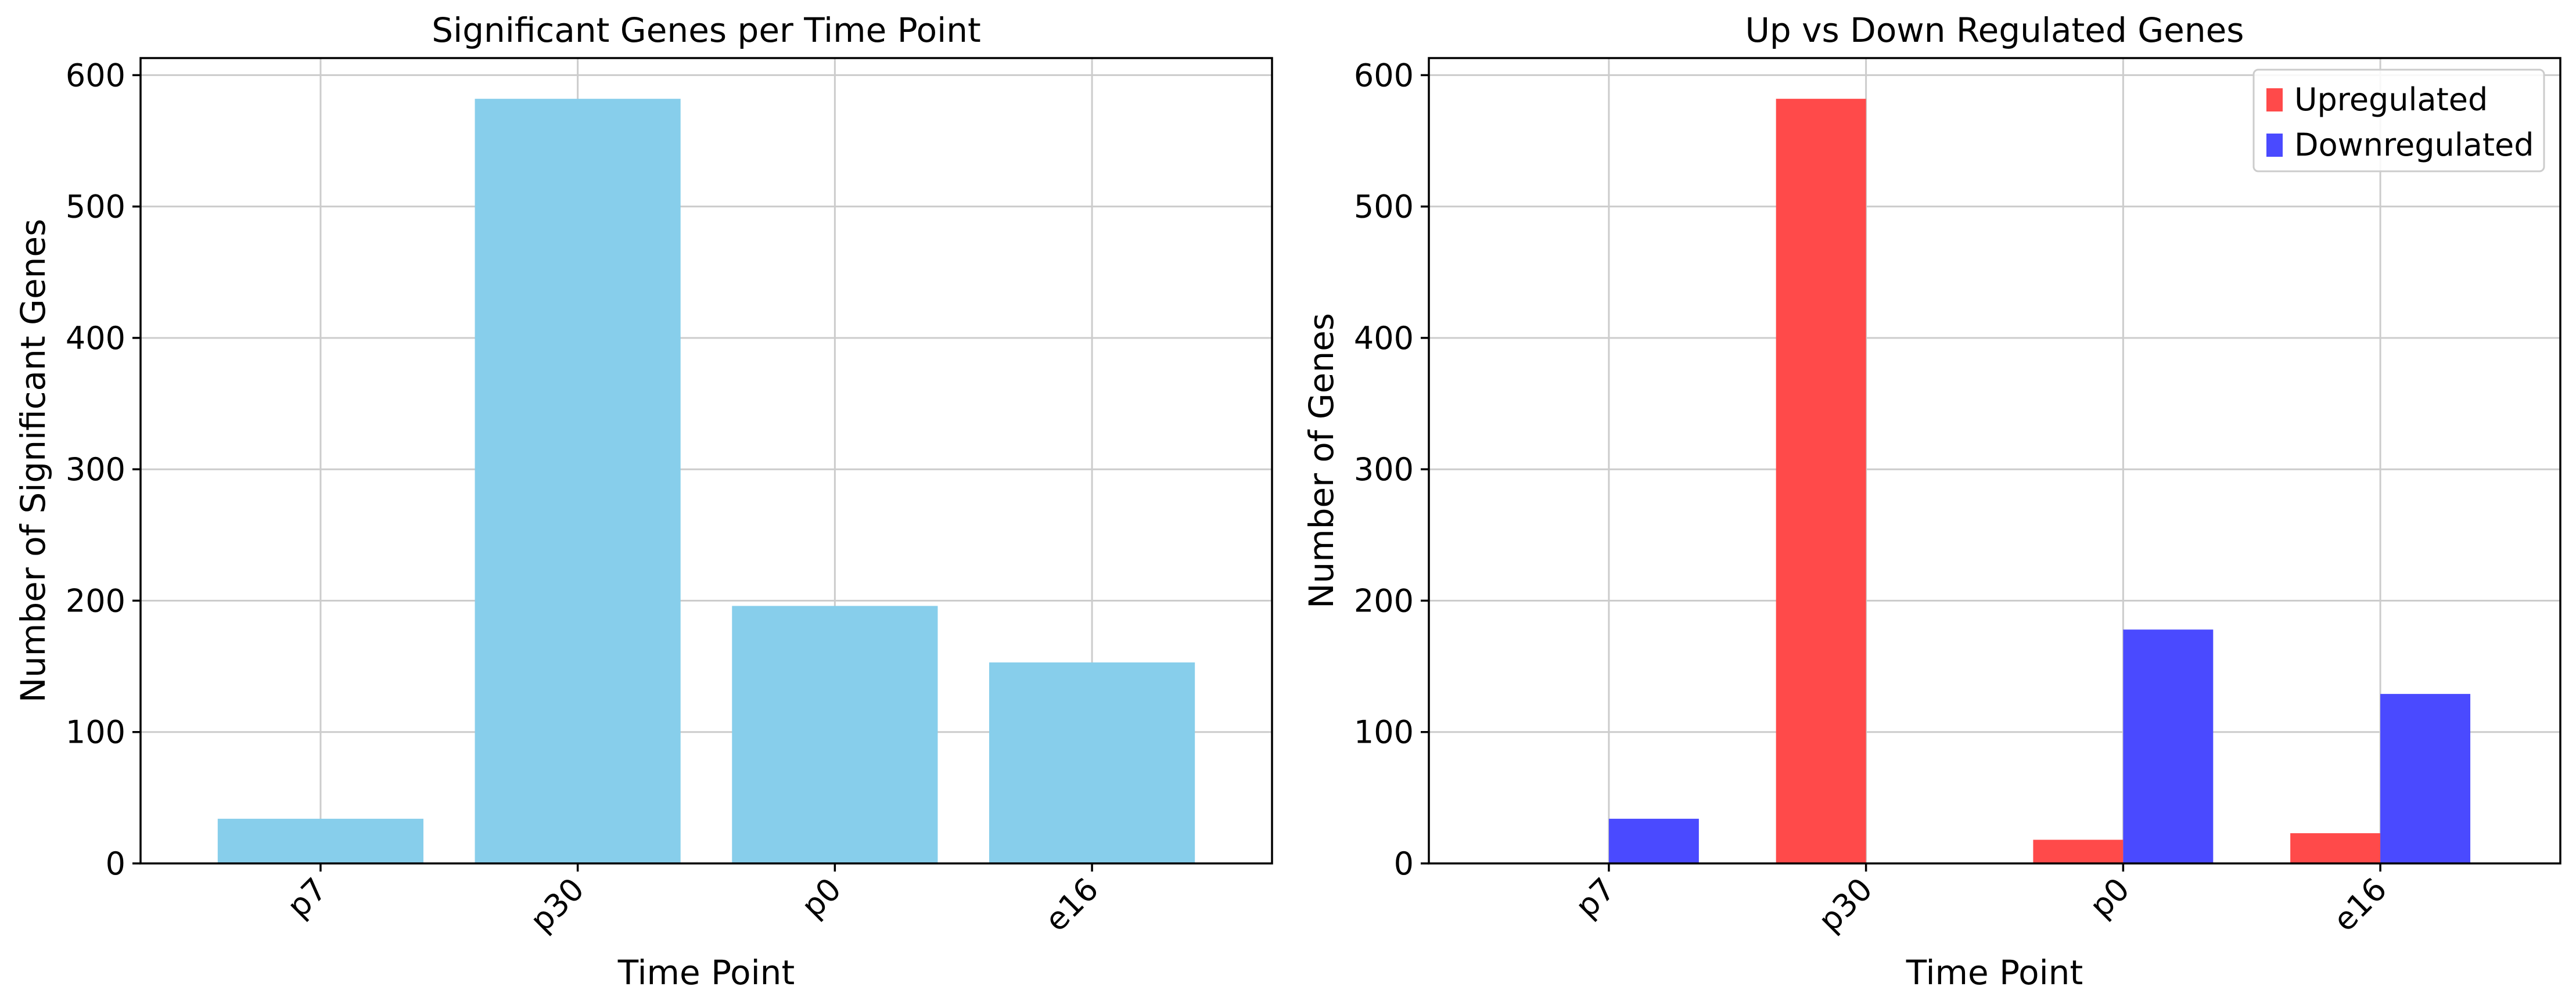 The width and height of the screenshot is (2576, 1008). Describe the element at coordinates (1653, 841) in the screenshot. I see `bar-downregulated-p7` at that location.